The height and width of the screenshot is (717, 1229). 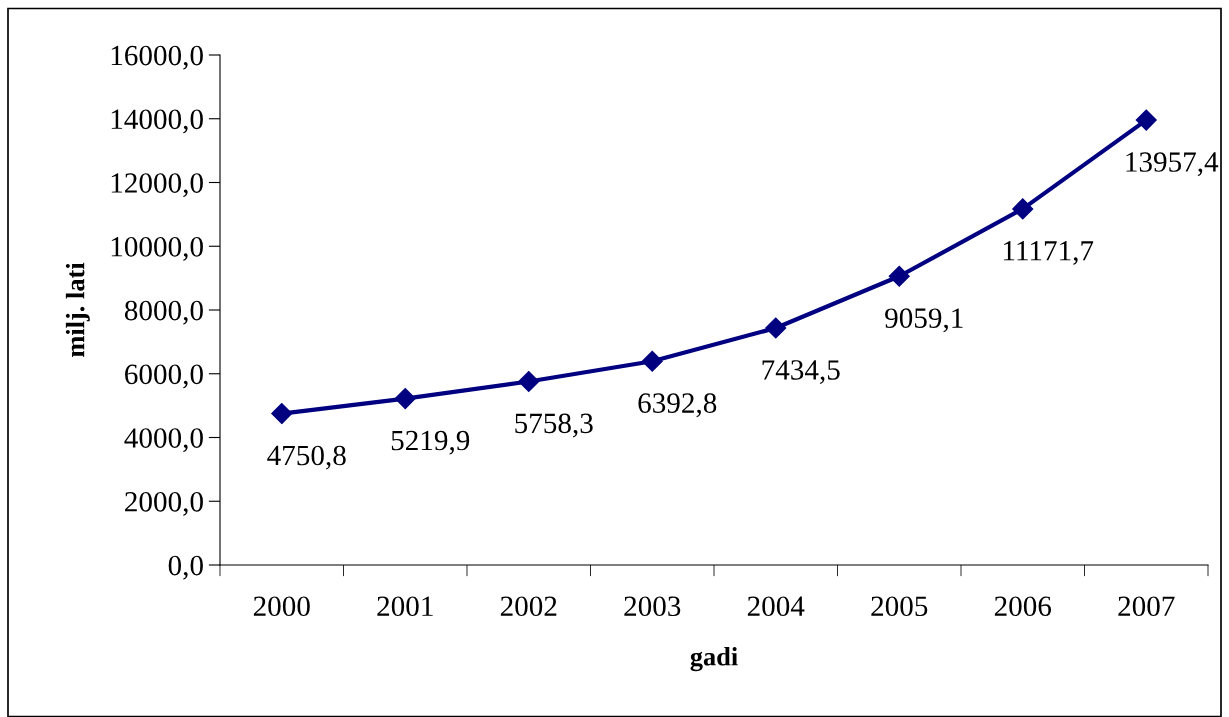 I want to click on y-axis-title: milj. lati, so click(x=77, y=309).